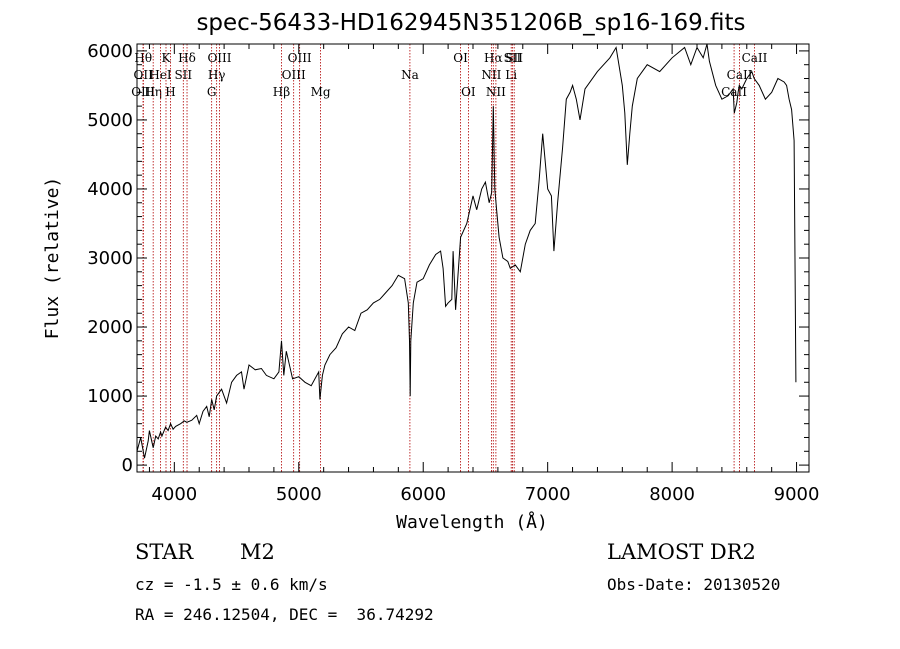 Image resolution: width=900 pixels, height=649 pixels. I want to click on line-label: Hβ, so click(281, 92).